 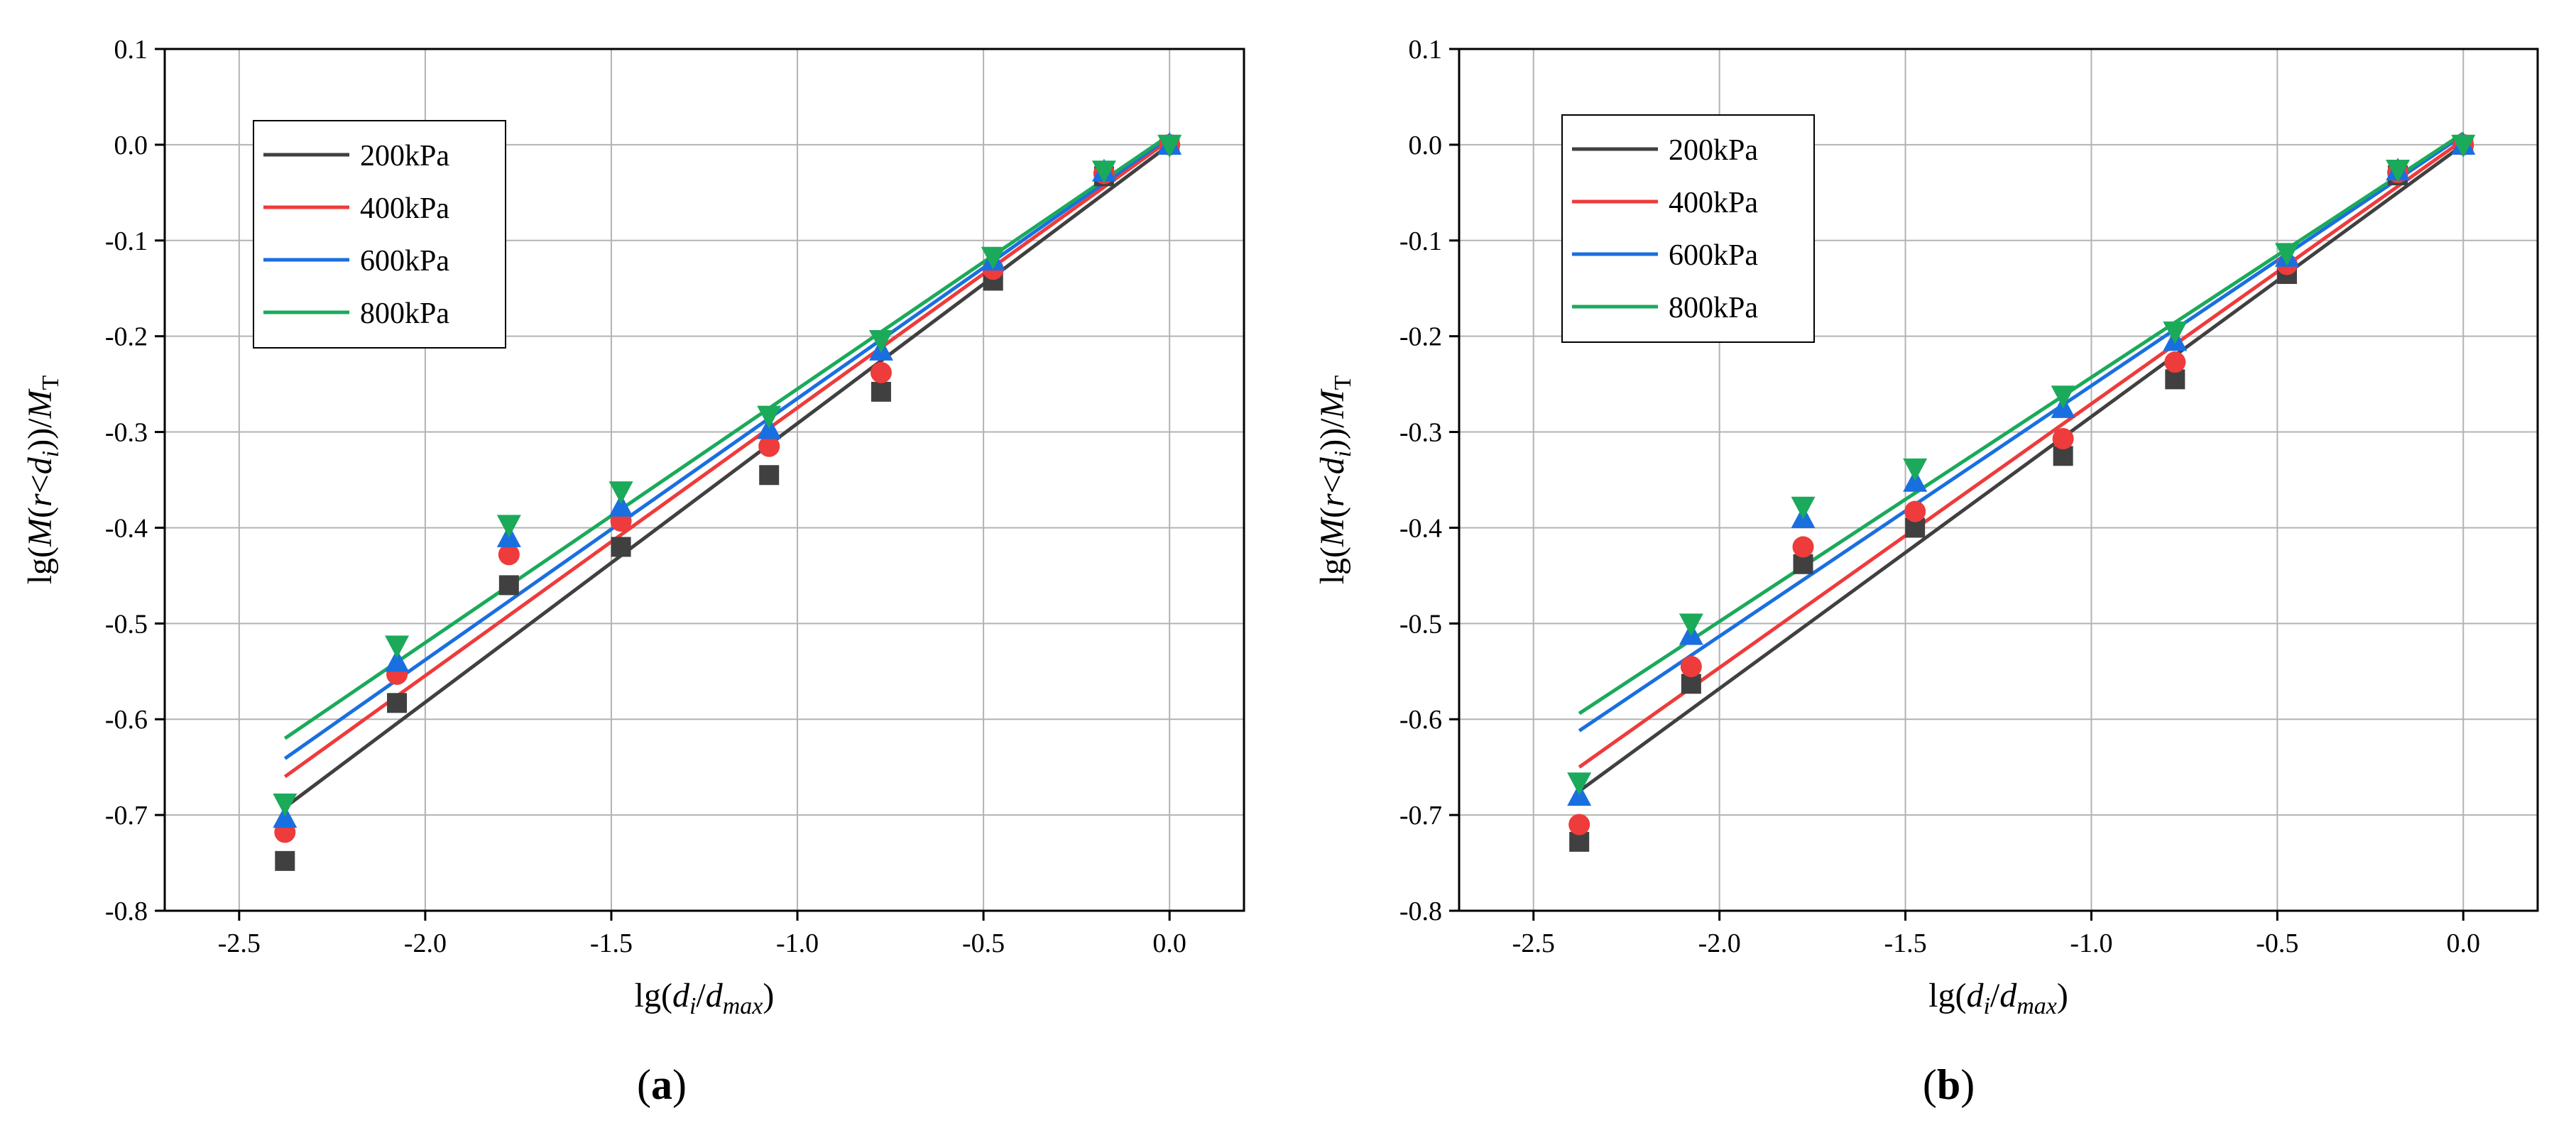 I want to click on chart-b-y-tick-label: -0.2, so click(x=1420, y=337).